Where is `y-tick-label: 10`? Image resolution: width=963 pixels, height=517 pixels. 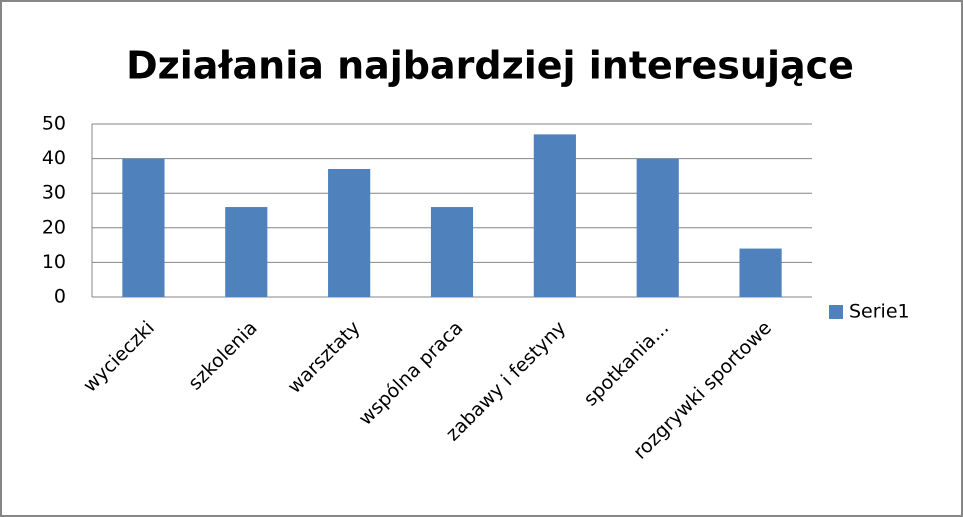
y-tick-label: 10 is located at coordinates (54, 262).